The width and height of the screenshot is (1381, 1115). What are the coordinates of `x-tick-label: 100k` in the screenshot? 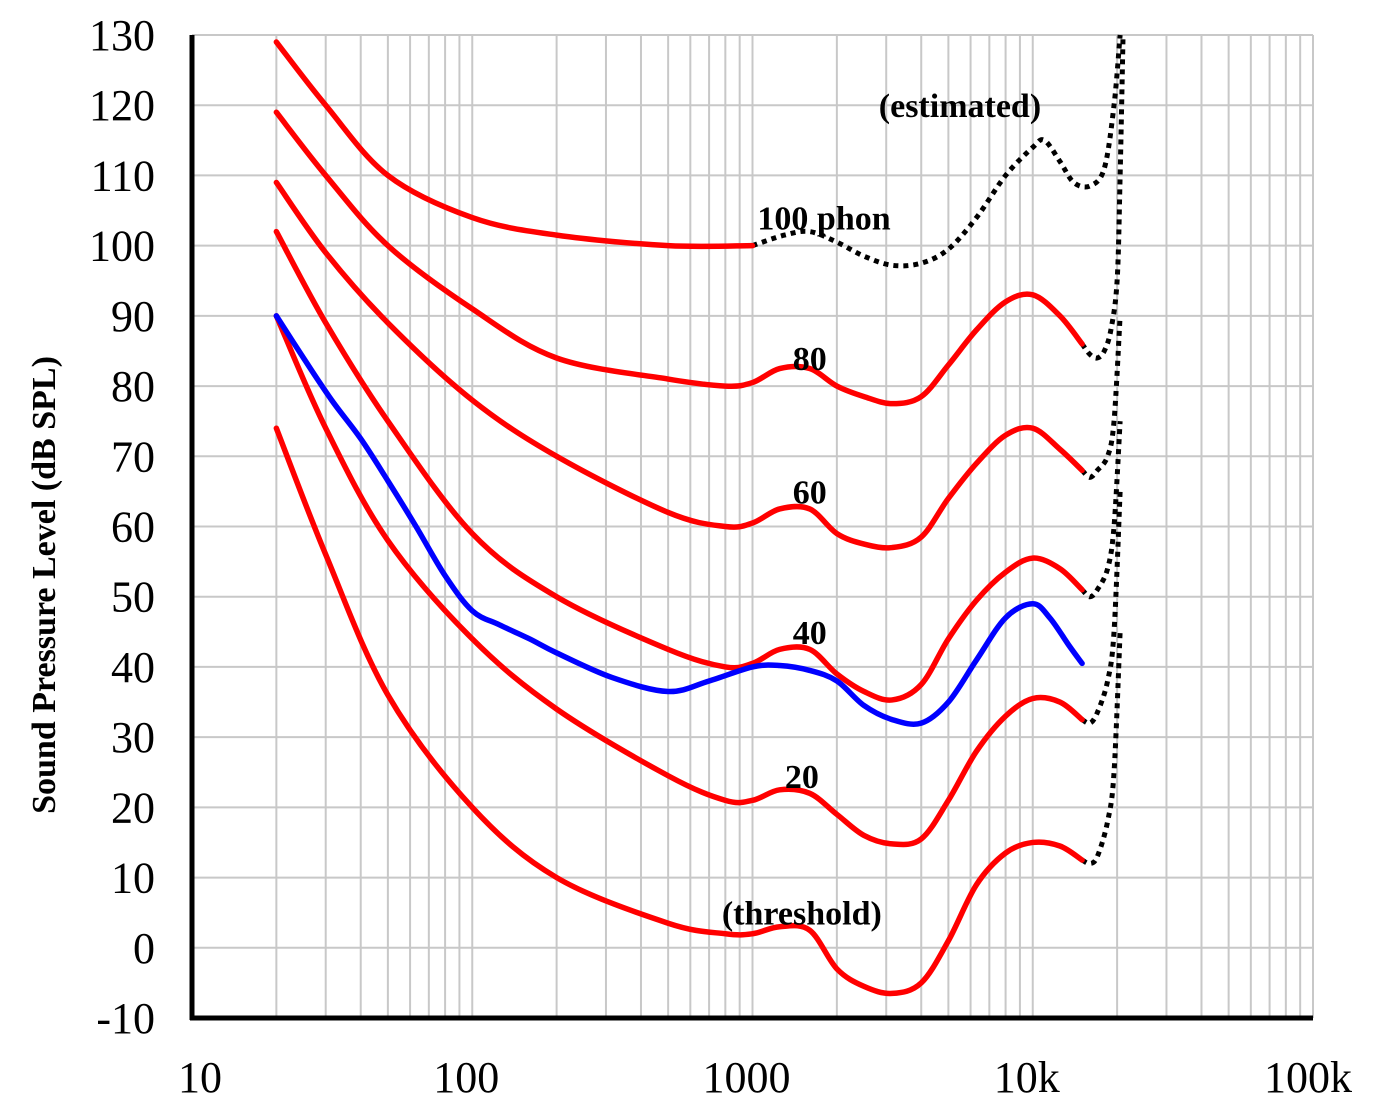 It's located at (1308, 1077).